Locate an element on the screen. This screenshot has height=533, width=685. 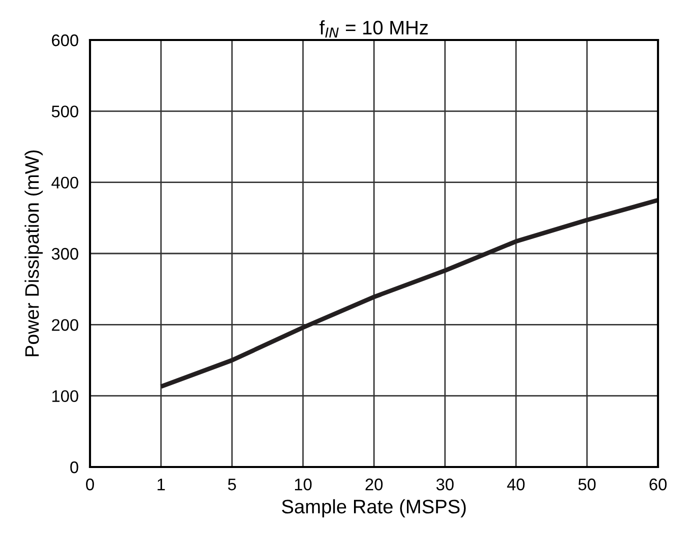
x-tick-label: 40 is located at coordinates (516, 484).